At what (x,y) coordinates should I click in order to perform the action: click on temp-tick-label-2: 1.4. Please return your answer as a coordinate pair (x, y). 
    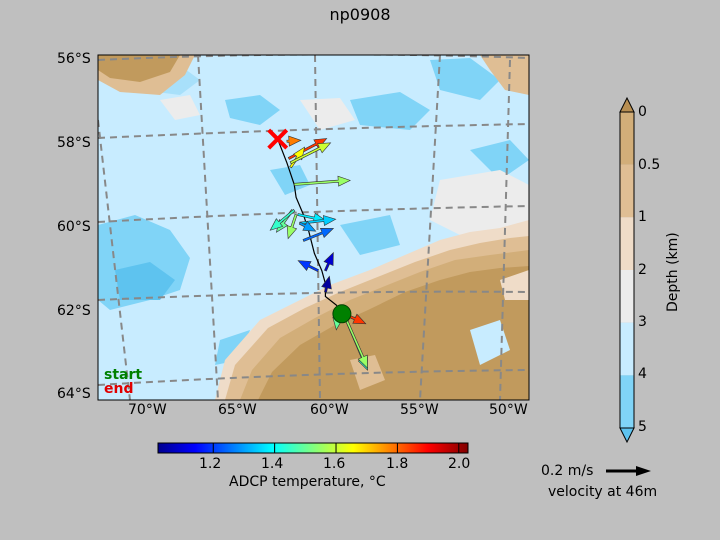
    Looking at the image, I should click on (272, 464).